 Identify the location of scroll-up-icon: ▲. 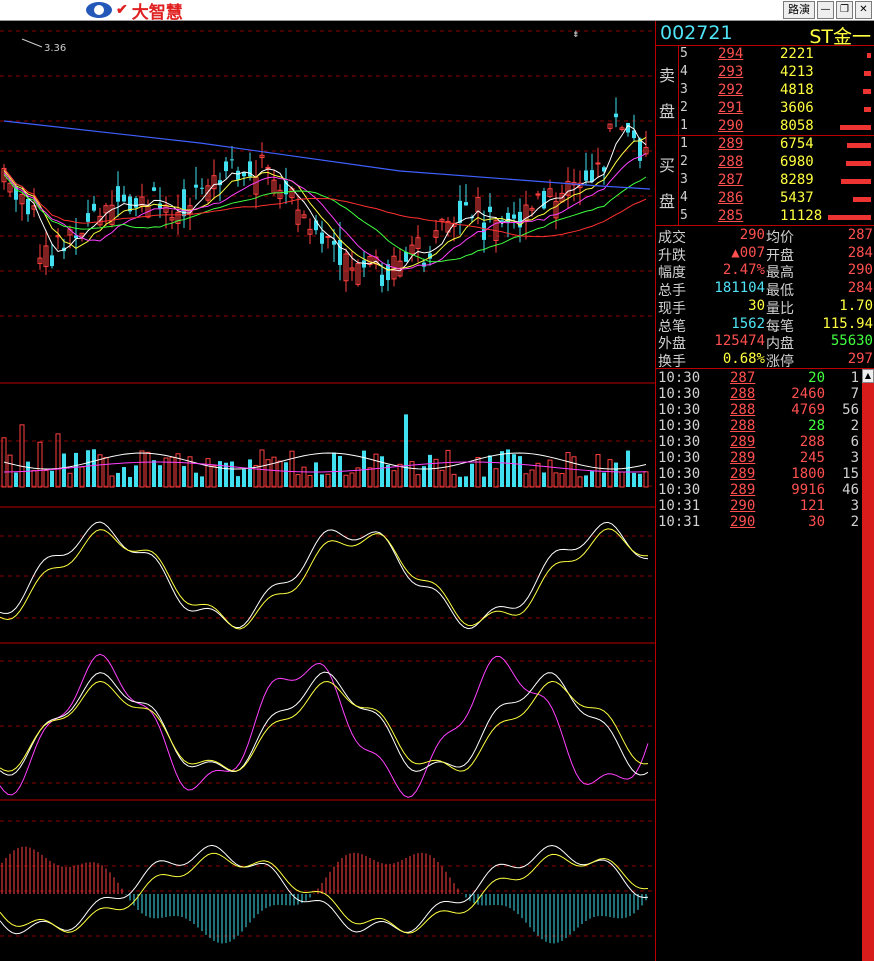
(868, 376).